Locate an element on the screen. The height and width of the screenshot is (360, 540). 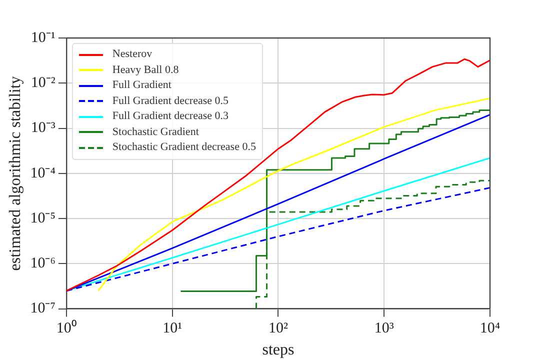
x-tick-label: 10⁰ is located at coordinates (66, 328).